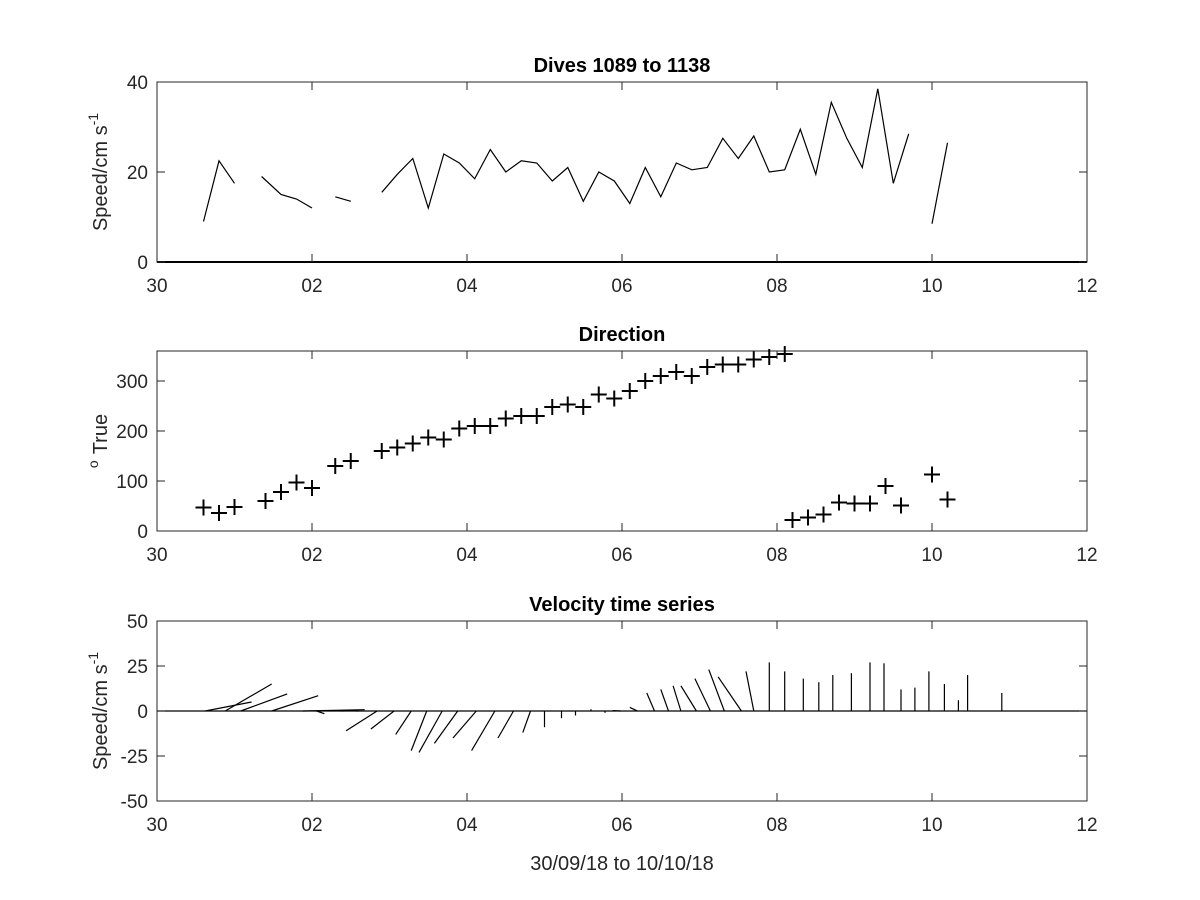  Describe the element at coordinates (622, 605) in the screenshot. I see `velocity-title: Velocity time series` at that location.